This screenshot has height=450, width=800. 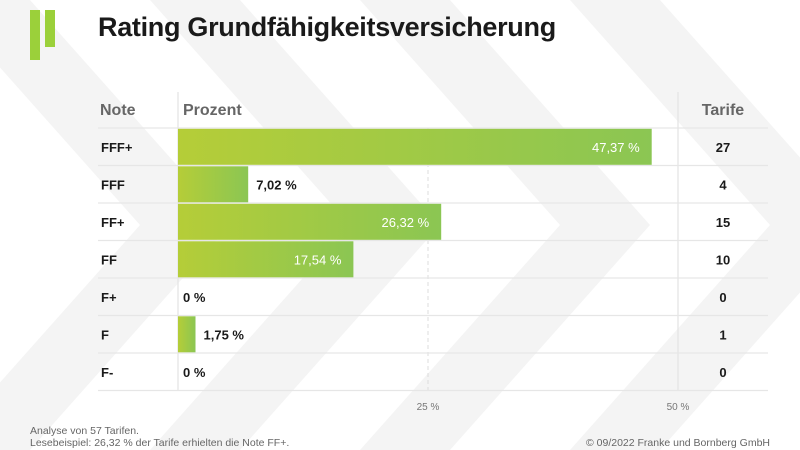 I want to click on row-count-tarife: 10, so click(x=723, y=259).